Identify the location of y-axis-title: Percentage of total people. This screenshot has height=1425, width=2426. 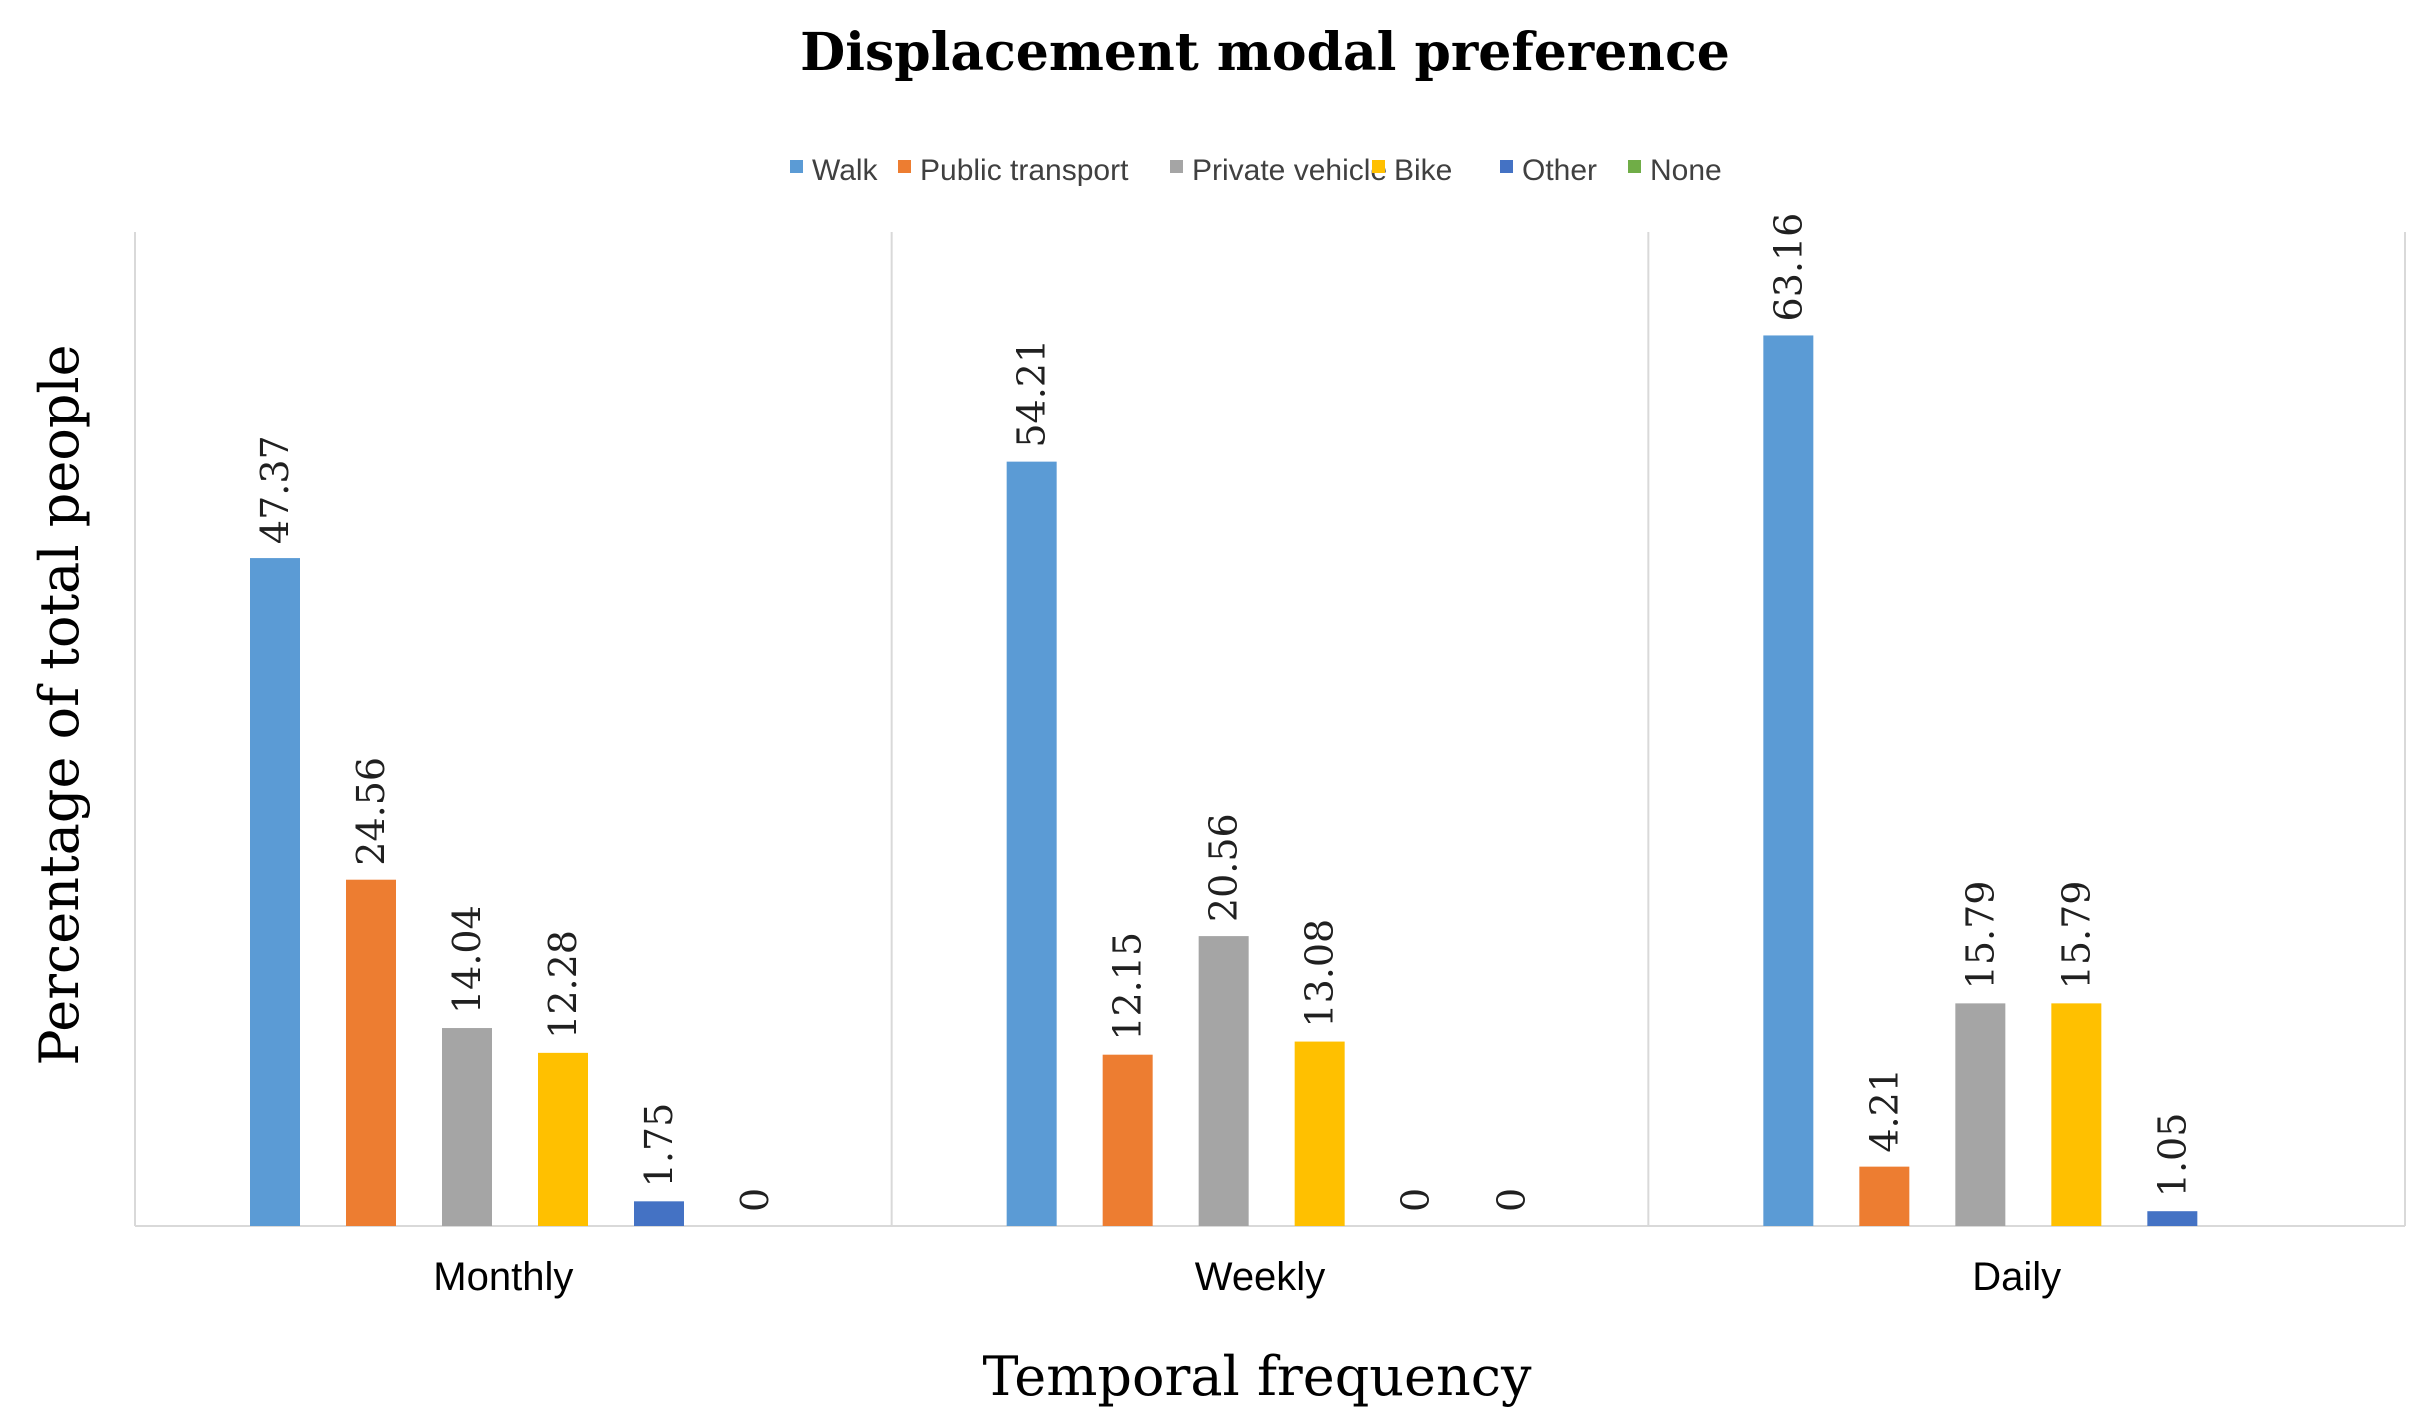
(59, 704).